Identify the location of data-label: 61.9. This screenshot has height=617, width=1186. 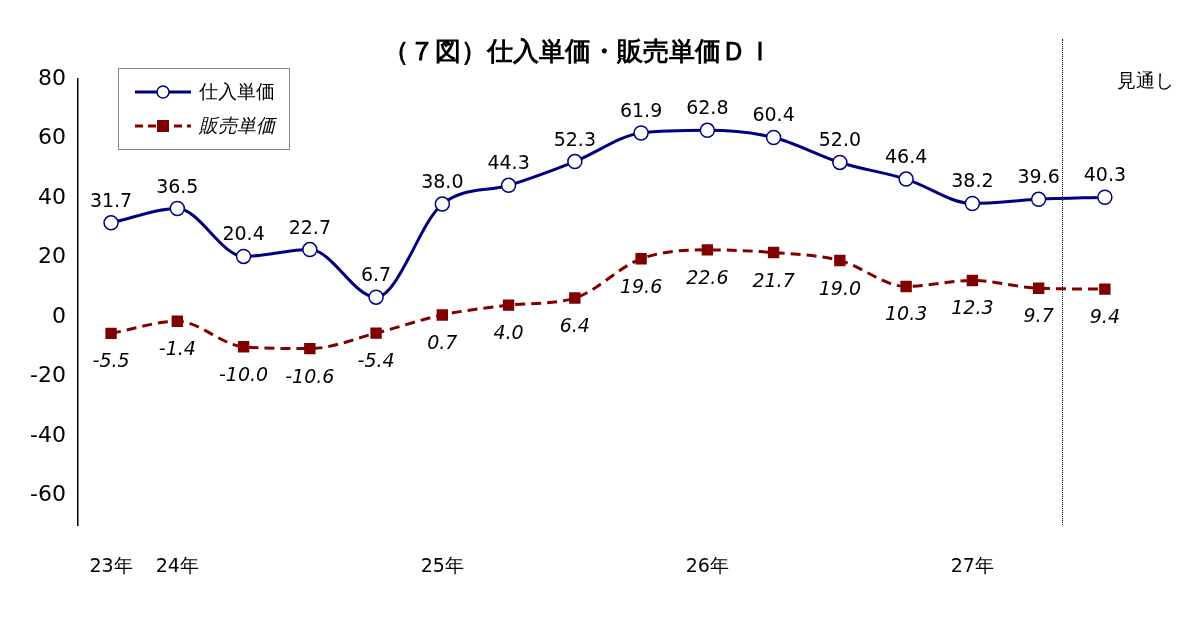
(641, 110).